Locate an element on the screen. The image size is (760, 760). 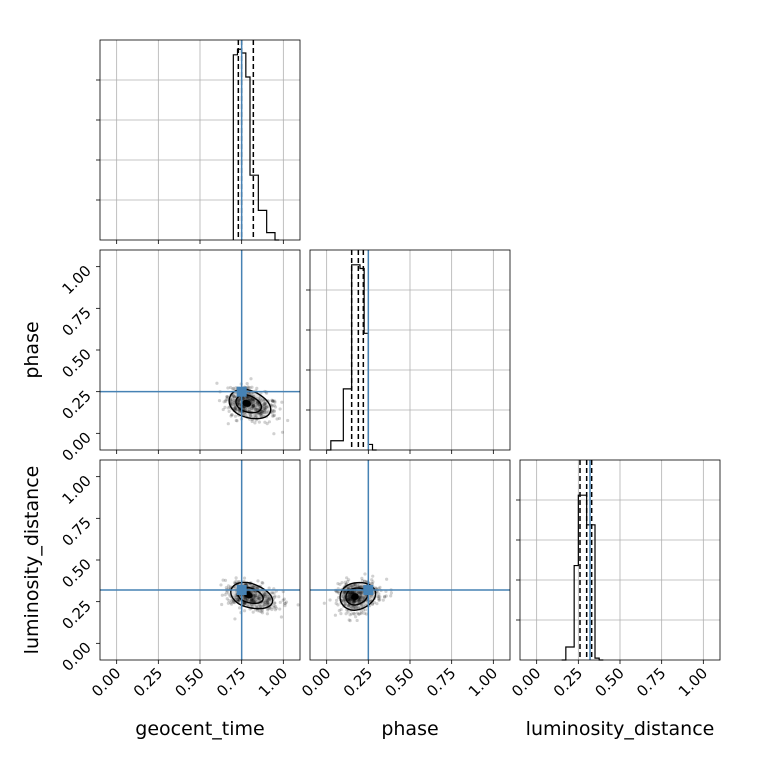
y-axis-label-luminosity_distance: luminosity_distance is located at coordinates (32, 560).